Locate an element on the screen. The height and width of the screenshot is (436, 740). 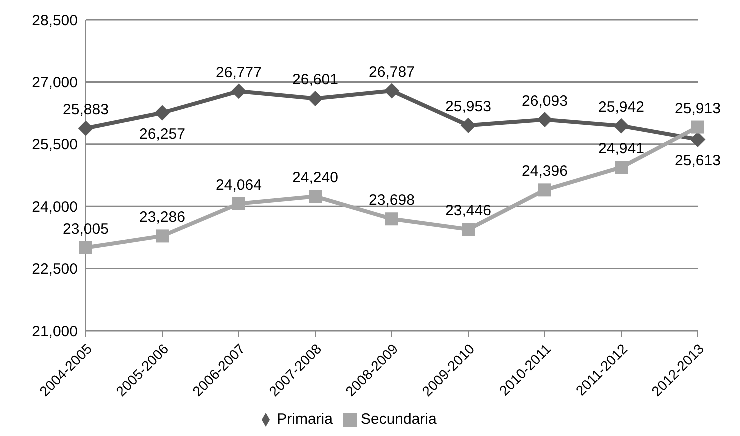
y-tick-label: 27,000 is located at coordinates (55, 83).